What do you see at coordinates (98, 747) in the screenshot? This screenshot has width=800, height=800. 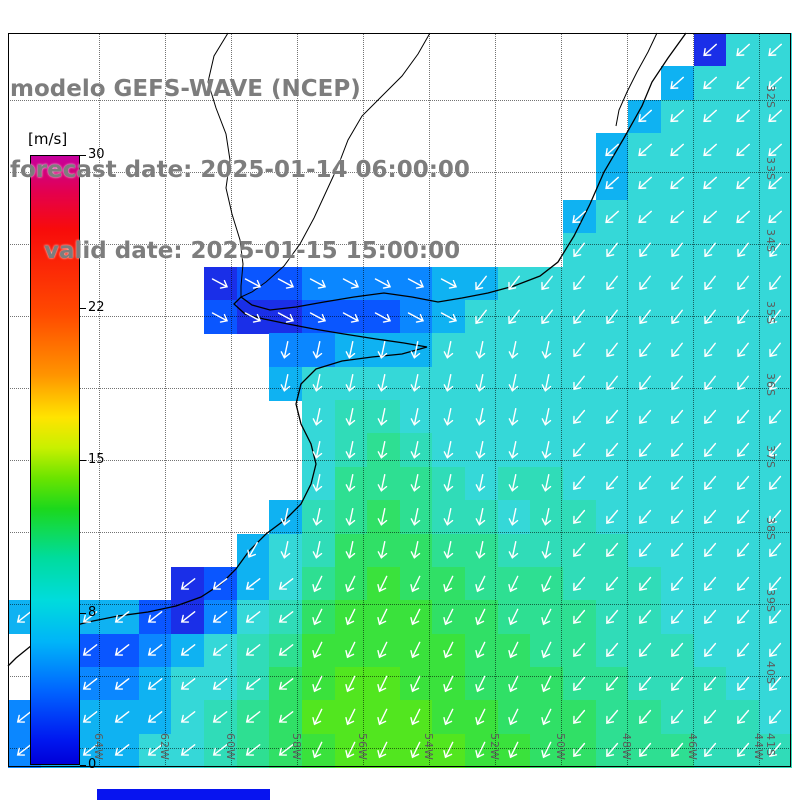 I see `lon-label: 64W` at bounding box center [98, 747].